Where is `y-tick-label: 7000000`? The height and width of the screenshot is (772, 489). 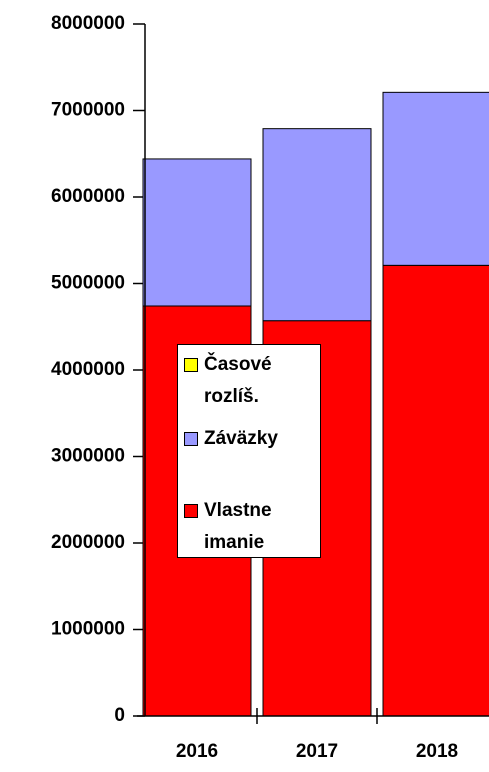
y-tick-label: 7000000 is located at coordinates (88, 110).